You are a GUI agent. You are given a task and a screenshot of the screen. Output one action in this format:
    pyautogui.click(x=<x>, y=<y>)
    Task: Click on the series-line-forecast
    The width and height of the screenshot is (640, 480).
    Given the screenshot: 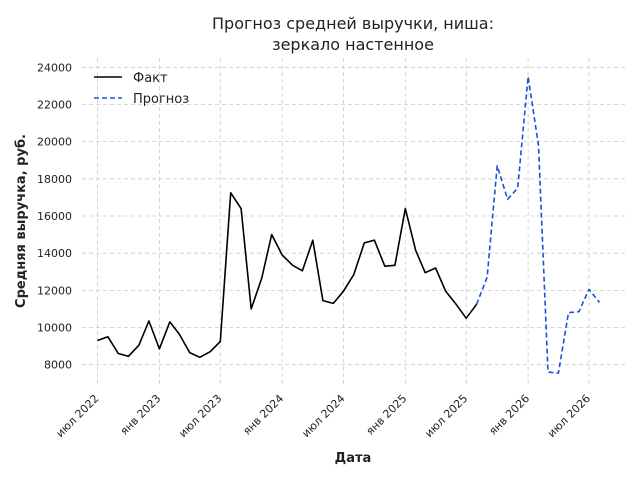 What is the action you would take?
    pyautogui.click(x=538, y=224)
    